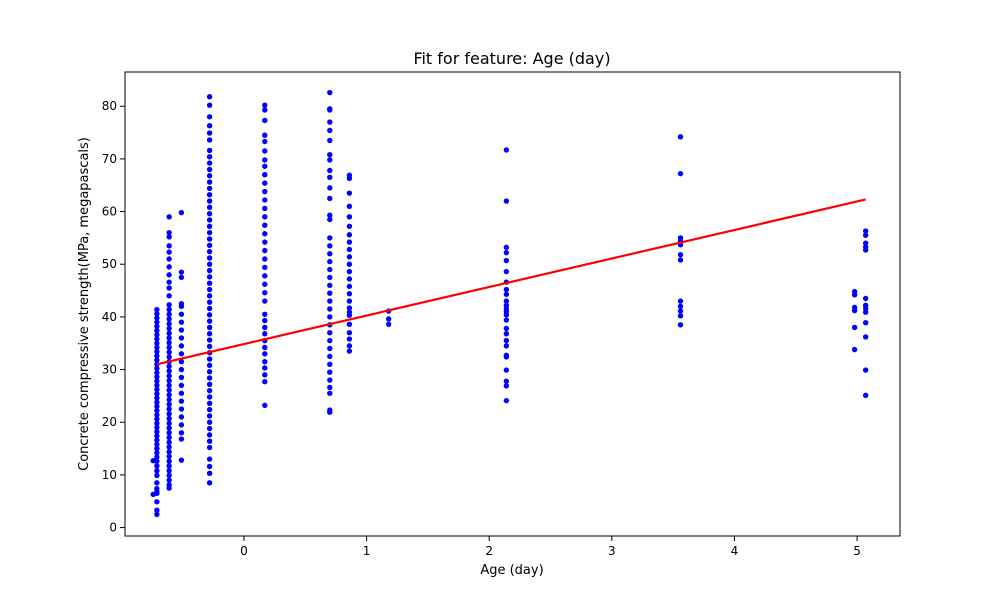  What do you see at coordinates (489, 551) in the screenshot?
I see `x-tick-label: 2` at bounding box center [489, 551].